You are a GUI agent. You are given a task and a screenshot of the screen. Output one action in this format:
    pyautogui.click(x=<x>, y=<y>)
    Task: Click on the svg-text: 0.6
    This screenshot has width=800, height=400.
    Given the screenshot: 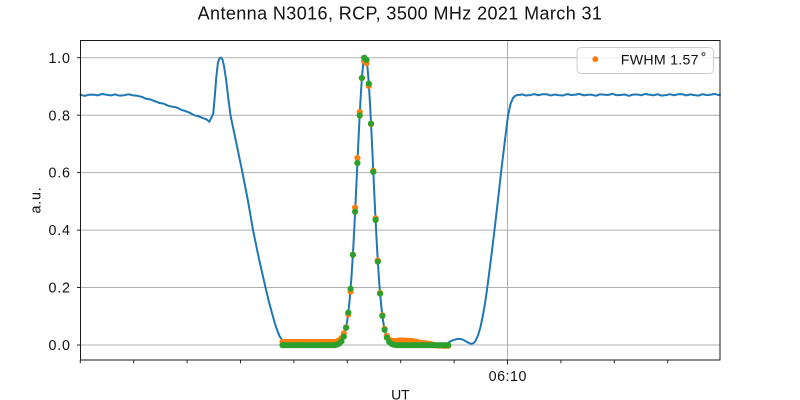 What is the action you would take?
    pyautogui.click(x=60, y=174)
    